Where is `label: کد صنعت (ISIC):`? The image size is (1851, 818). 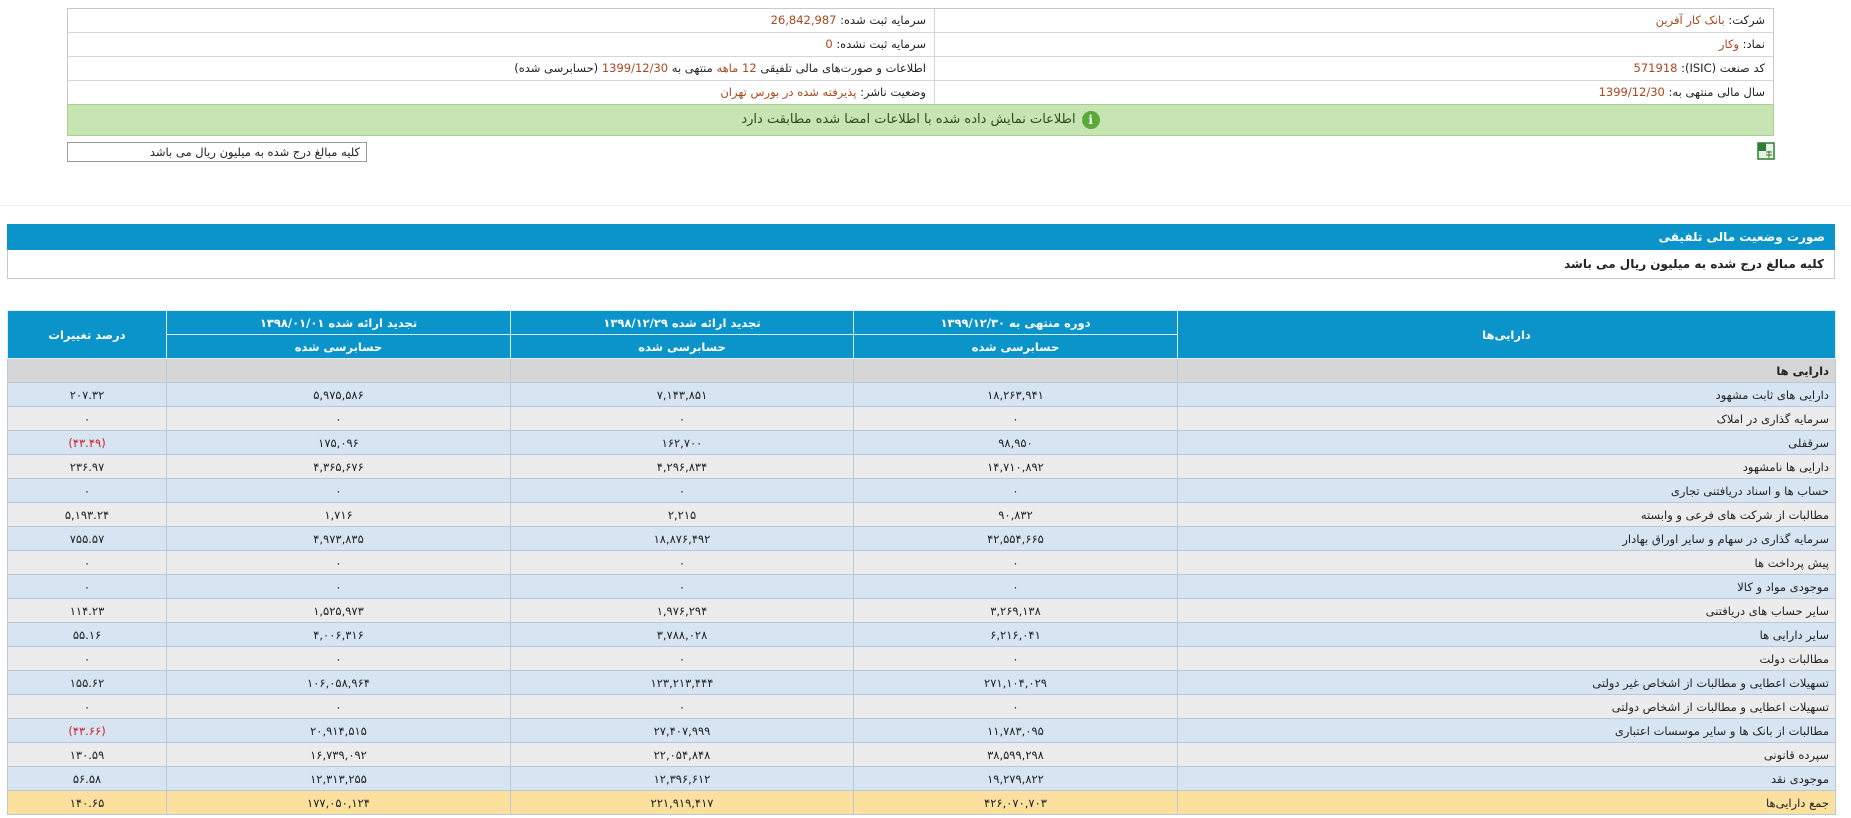 label: کد صنعت (ISIC): is located at coordinates (1723, 68).